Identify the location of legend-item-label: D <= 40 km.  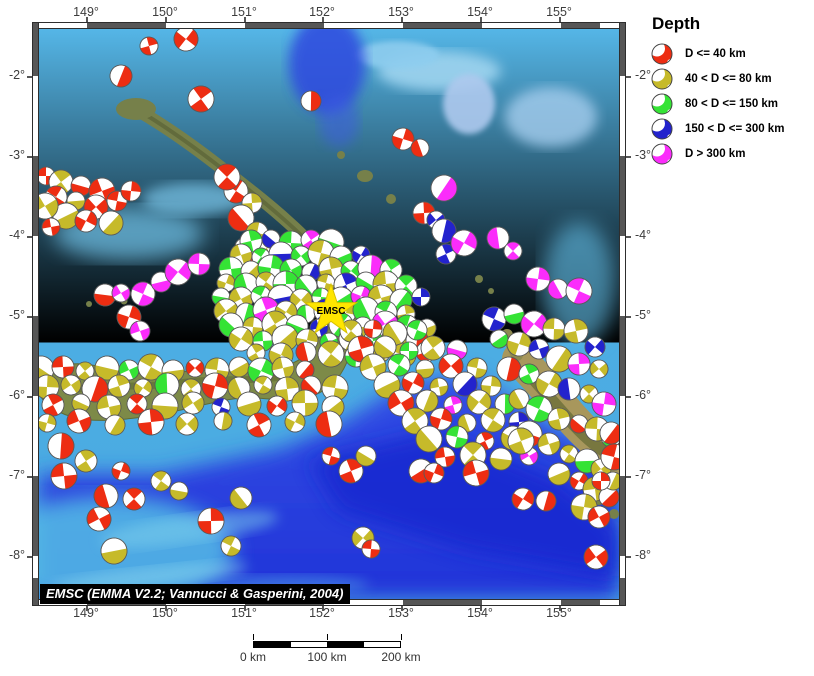
(715, 53).